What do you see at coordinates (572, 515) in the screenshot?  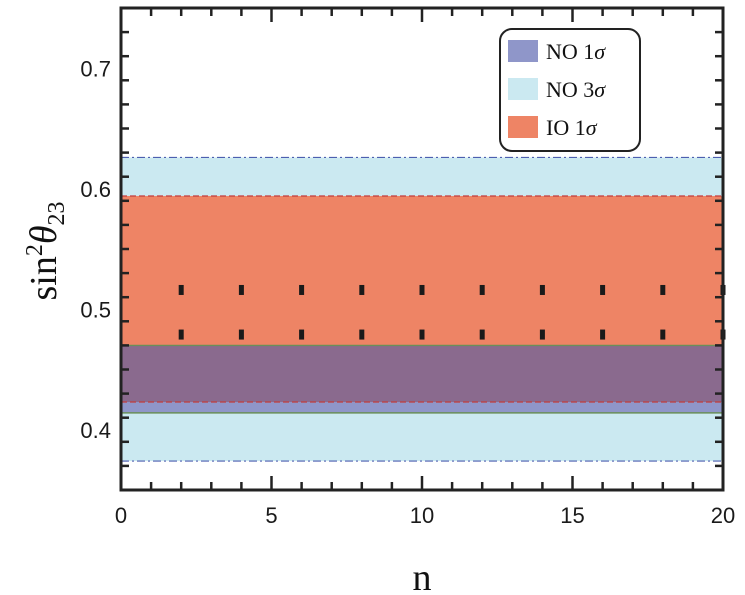 I see `x-tick-label: 15` at bounding box center [572, 515].